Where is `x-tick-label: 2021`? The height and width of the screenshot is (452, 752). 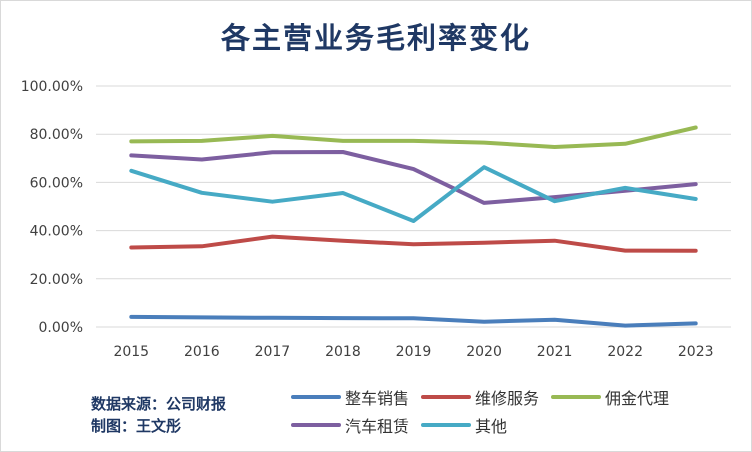
x-tick-label: 2021 is located at coordinates (555, 352).